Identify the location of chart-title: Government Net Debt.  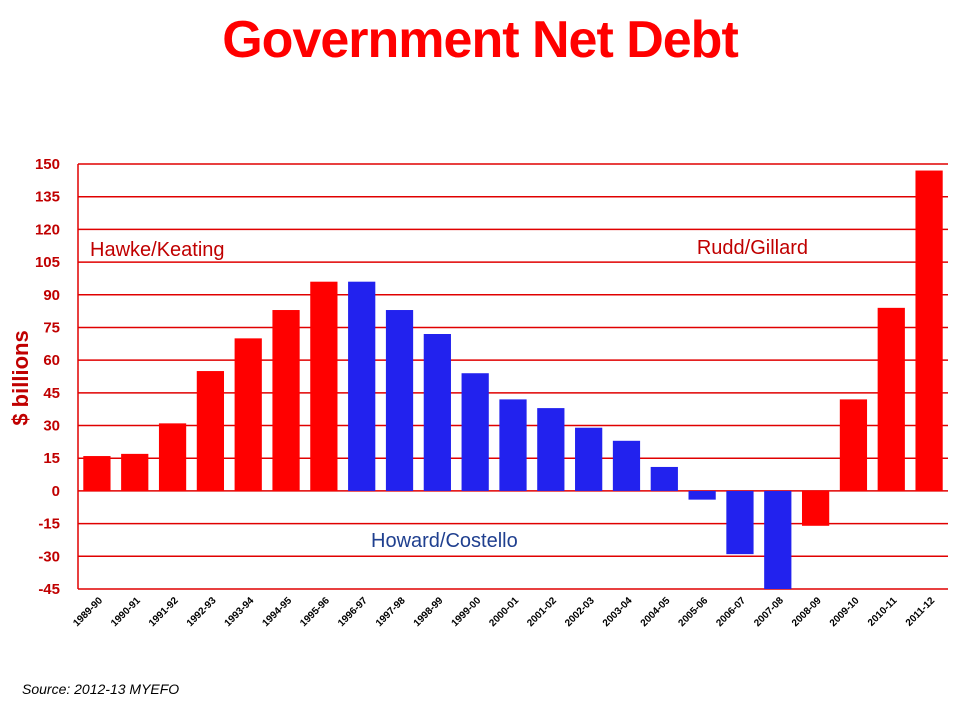
(480, 40).